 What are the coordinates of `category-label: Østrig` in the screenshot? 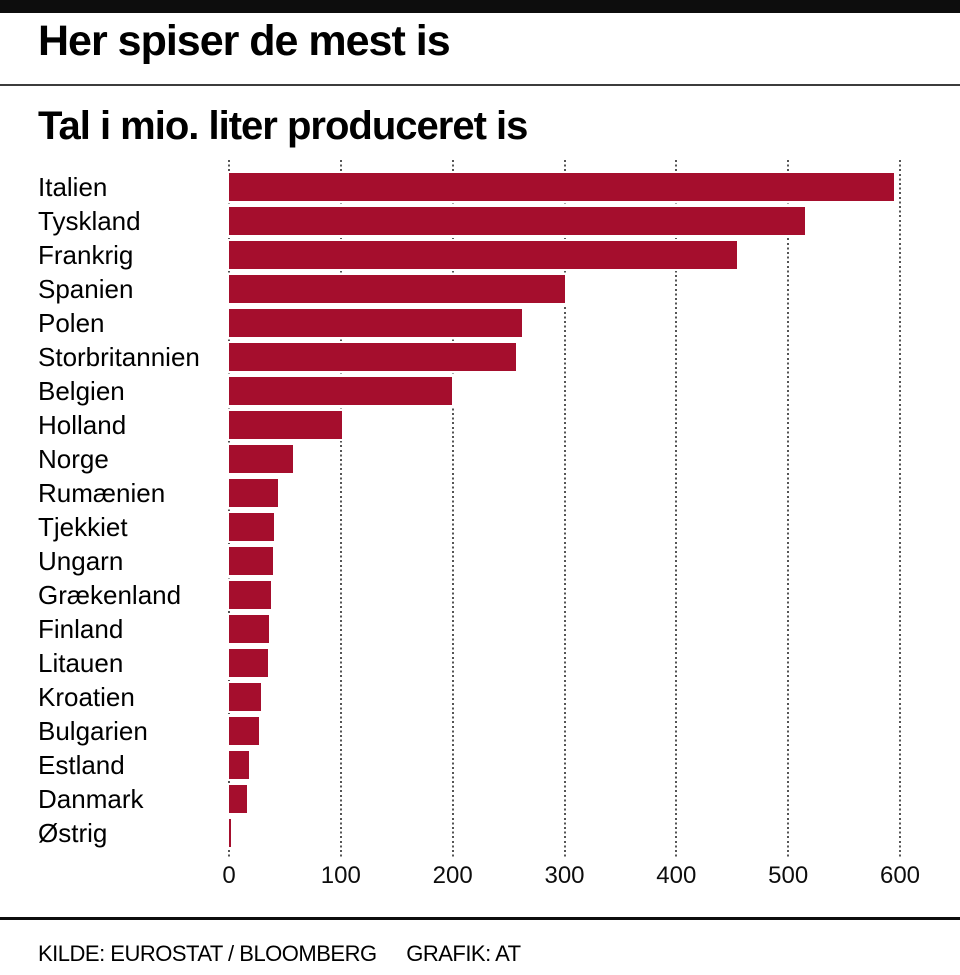 It's located at (73, 833).